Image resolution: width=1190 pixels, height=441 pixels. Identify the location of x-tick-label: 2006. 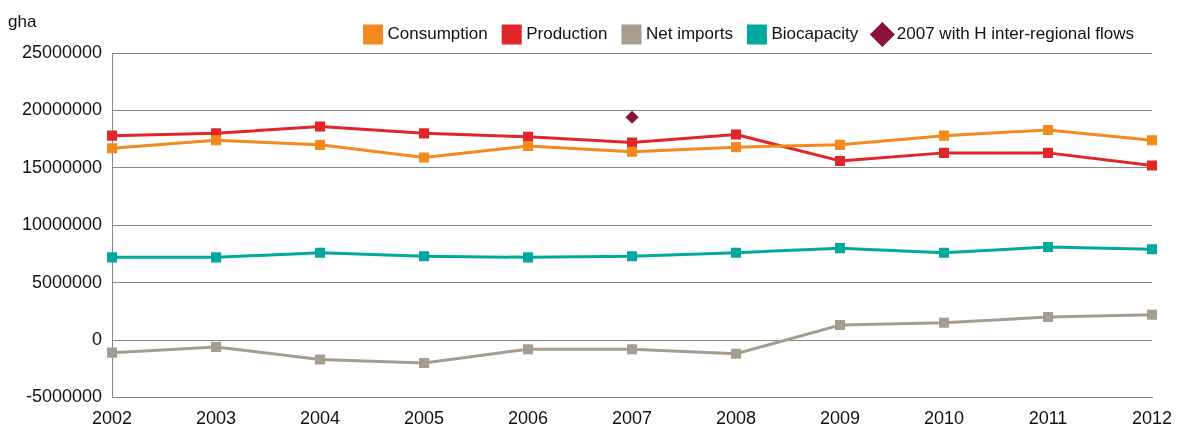
(528, 418).